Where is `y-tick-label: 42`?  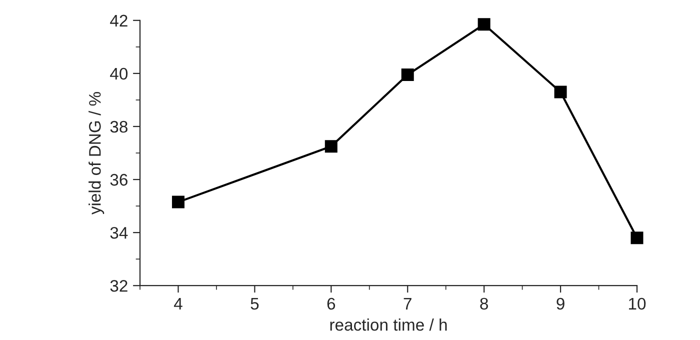 y-tick-label: 42 is located at coordinates (119, 20).